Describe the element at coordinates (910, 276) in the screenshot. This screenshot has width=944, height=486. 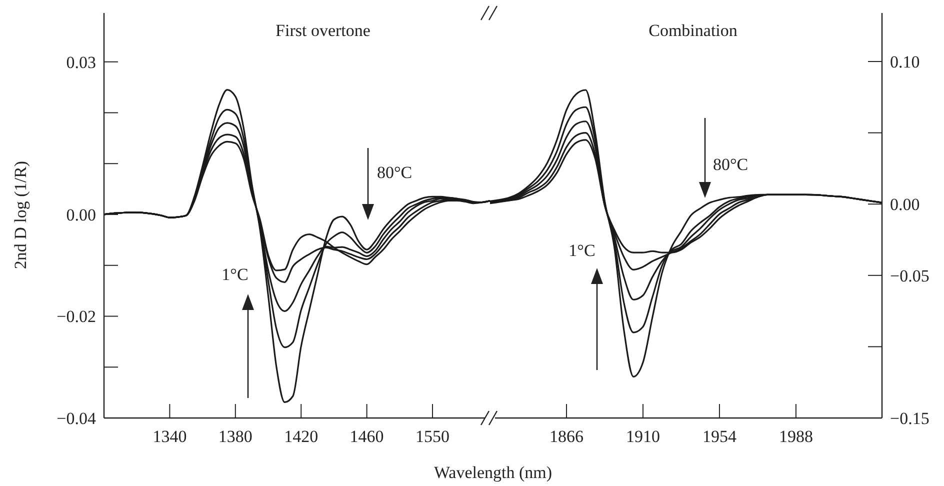
I see `y2-tick-label: −0.05` at that location.